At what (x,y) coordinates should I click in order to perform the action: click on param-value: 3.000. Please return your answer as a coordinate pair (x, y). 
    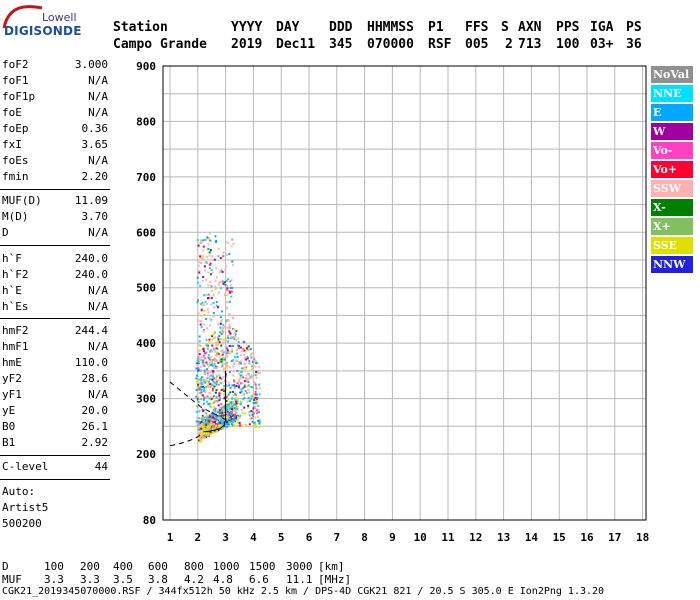
    Looking at the image, I should click on (91, 64).